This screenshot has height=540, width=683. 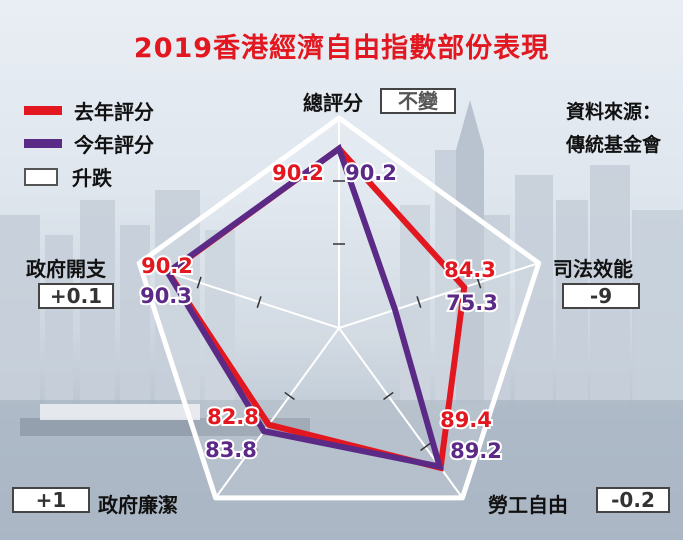 I want to click on legend-label-change: 升跌, so click(x=92, y=178).